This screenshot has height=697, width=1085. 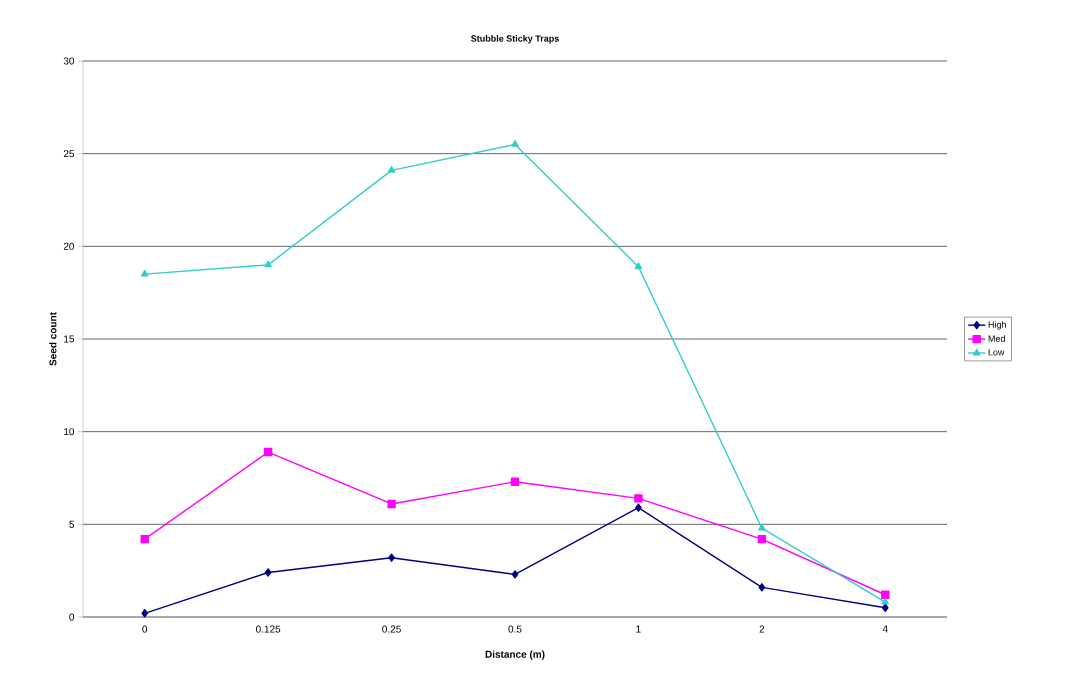 What do you see at coordinates (515, 629) in the screenshot?
I see `x-tick-label: 0.5` at bounding box center [515, 629].